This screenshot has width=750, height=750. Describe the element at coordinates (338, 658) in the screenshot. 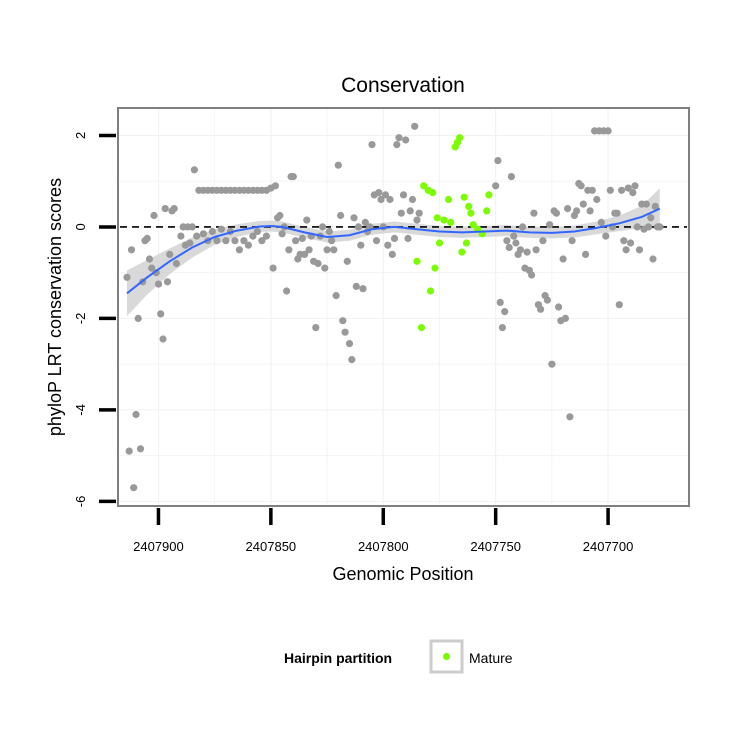

I see `legend-title: Hairpin partition` at that location.